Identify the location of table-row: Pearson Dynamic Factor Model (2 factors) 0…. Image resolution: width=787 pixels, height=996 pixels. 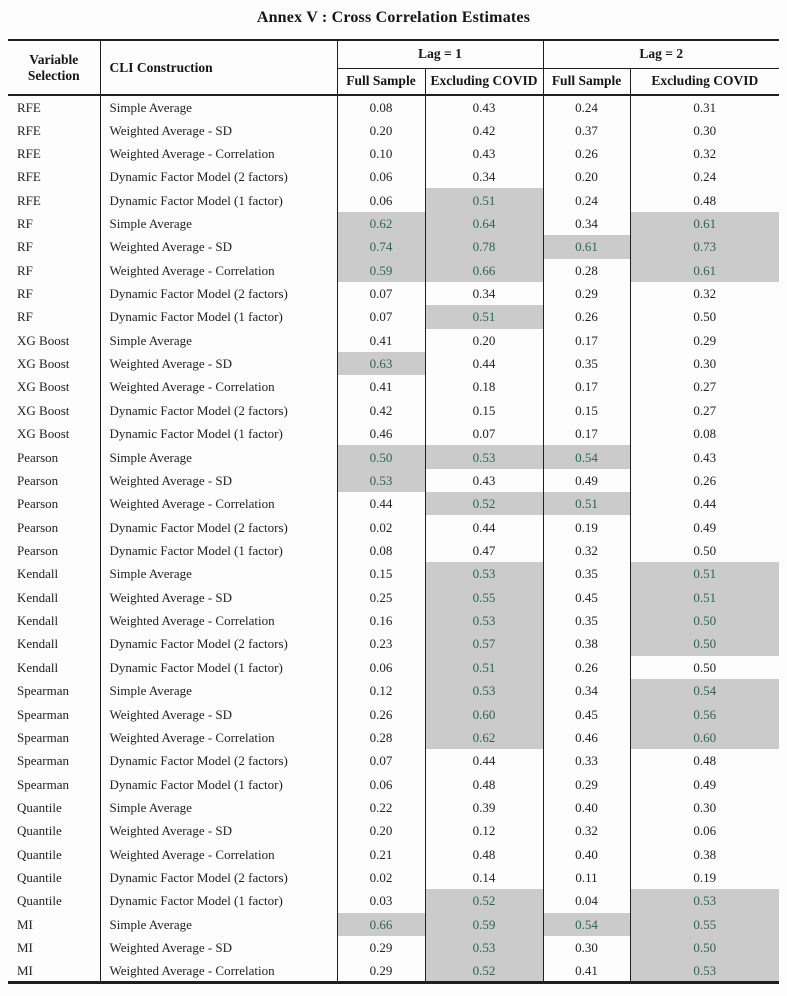
(394, 527).